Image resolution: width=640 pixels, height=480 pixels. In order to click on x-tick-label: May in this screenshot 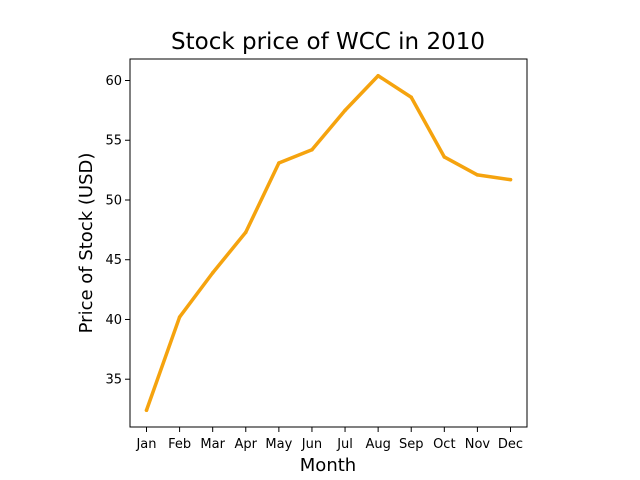, I will do `click(278, 444)`.